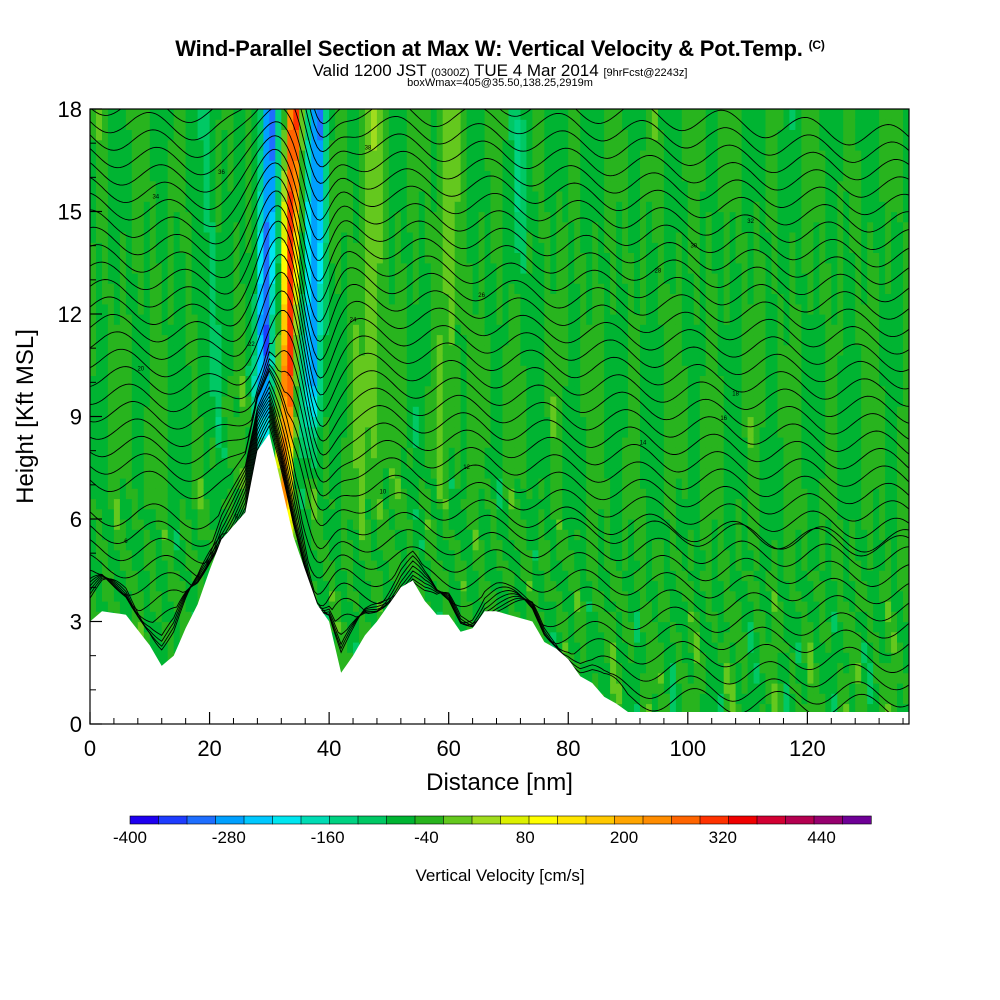  What do you see at coordinates (229, 837) in the screenshot?
I see `colorbar-tick-label: -280` at bounding box center [229, 837].